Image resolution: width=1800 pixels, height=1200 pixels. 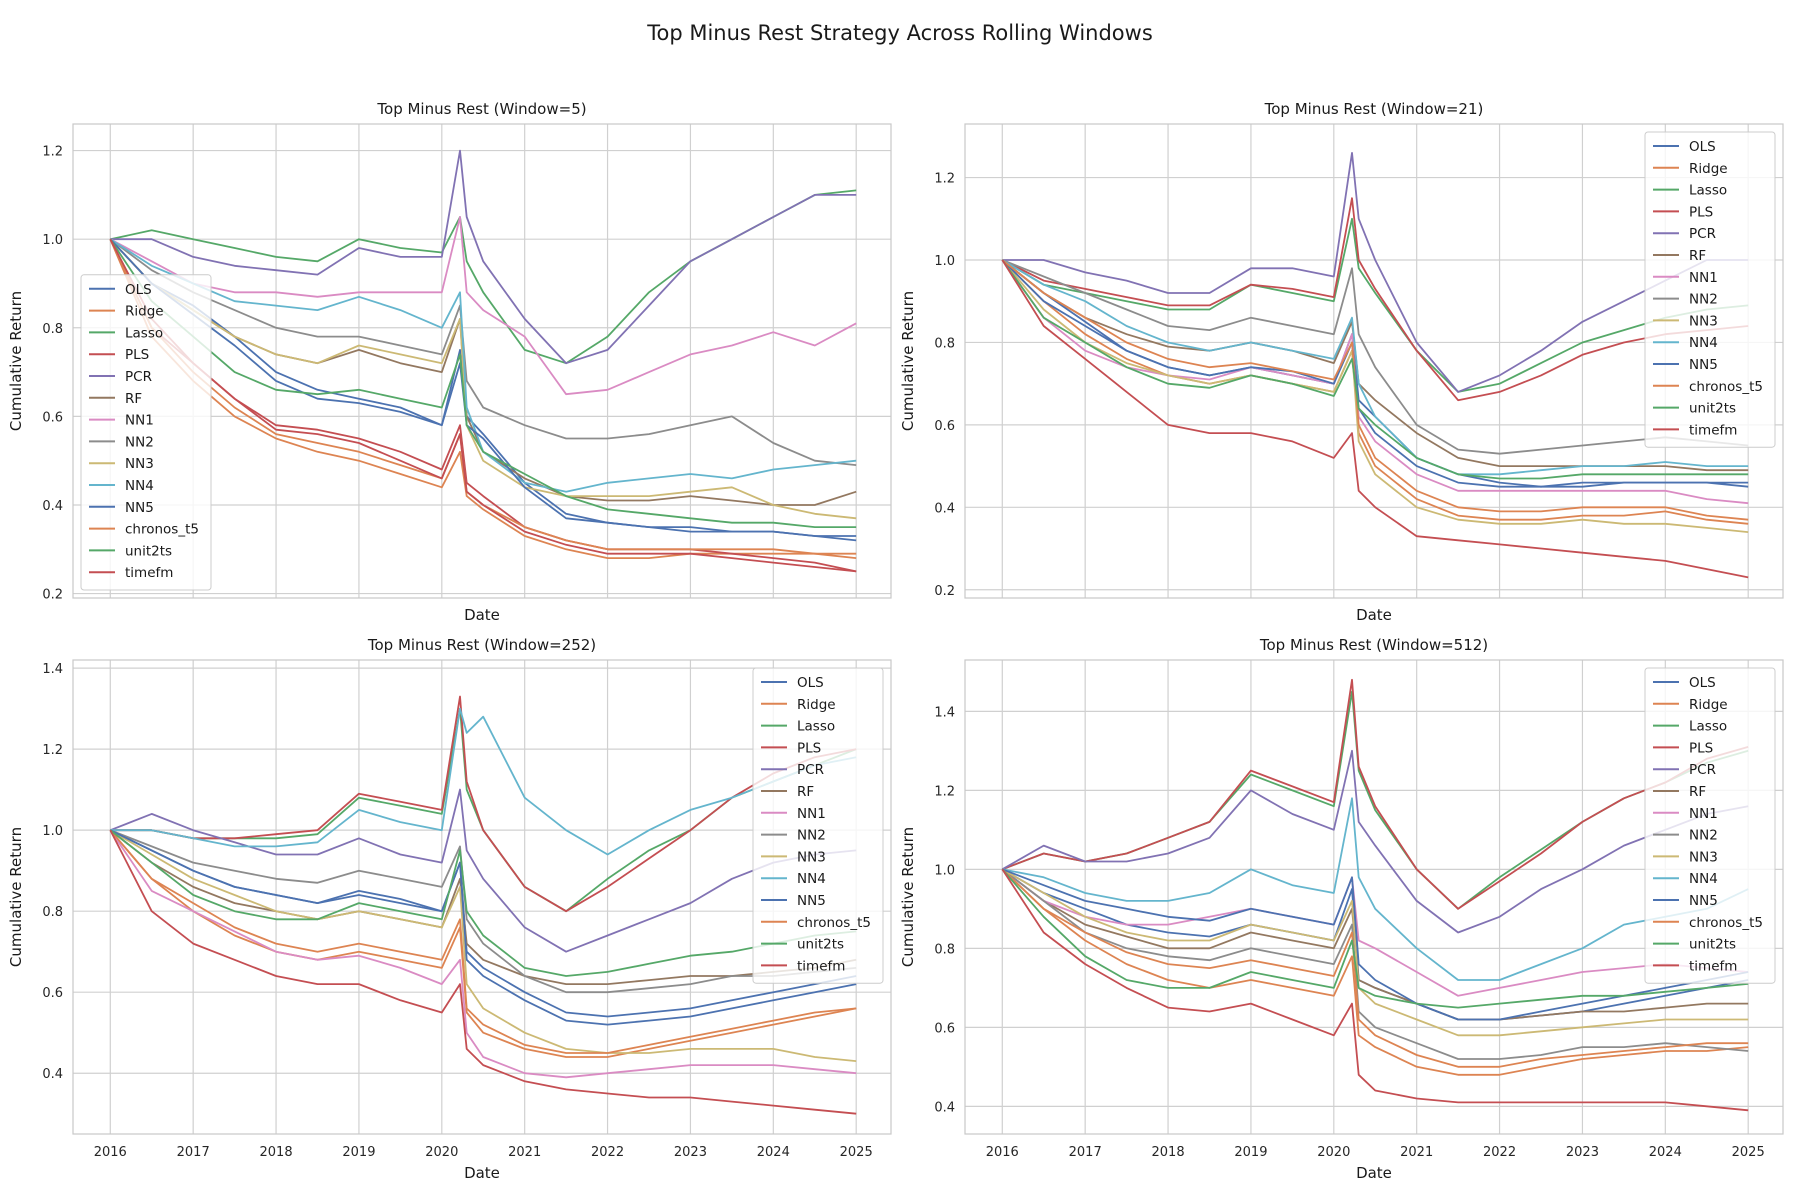 What do you see at coordinates (1333, 1152) in the screenshot?
I see `x-tick-label: 2020` at bounding box center [1333, 1152].